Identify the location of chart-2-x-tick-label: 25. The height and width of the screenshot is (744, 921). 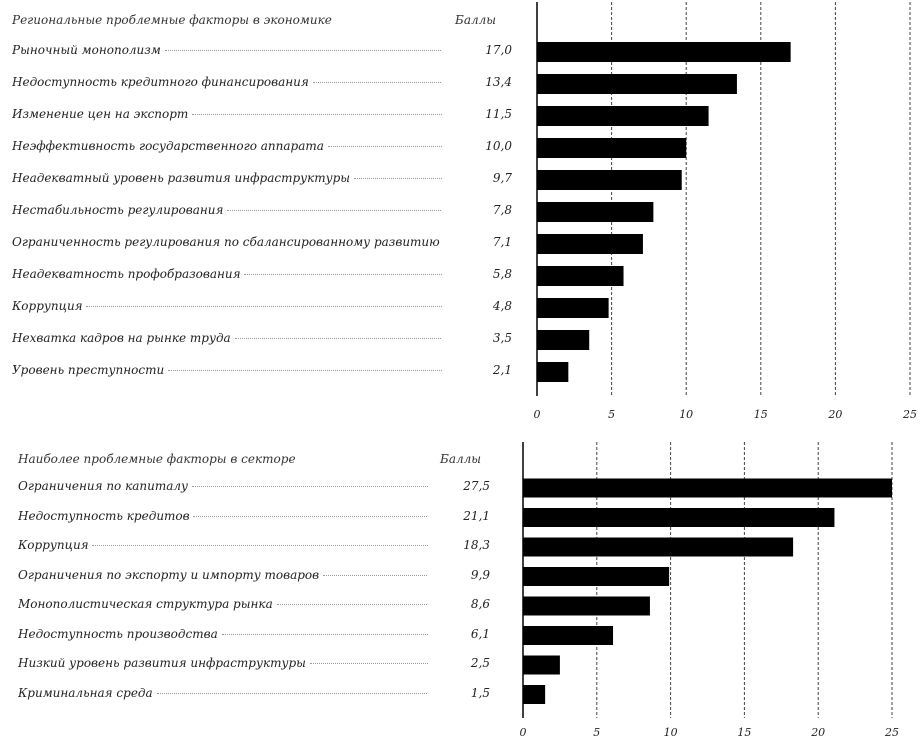
(891, 732).